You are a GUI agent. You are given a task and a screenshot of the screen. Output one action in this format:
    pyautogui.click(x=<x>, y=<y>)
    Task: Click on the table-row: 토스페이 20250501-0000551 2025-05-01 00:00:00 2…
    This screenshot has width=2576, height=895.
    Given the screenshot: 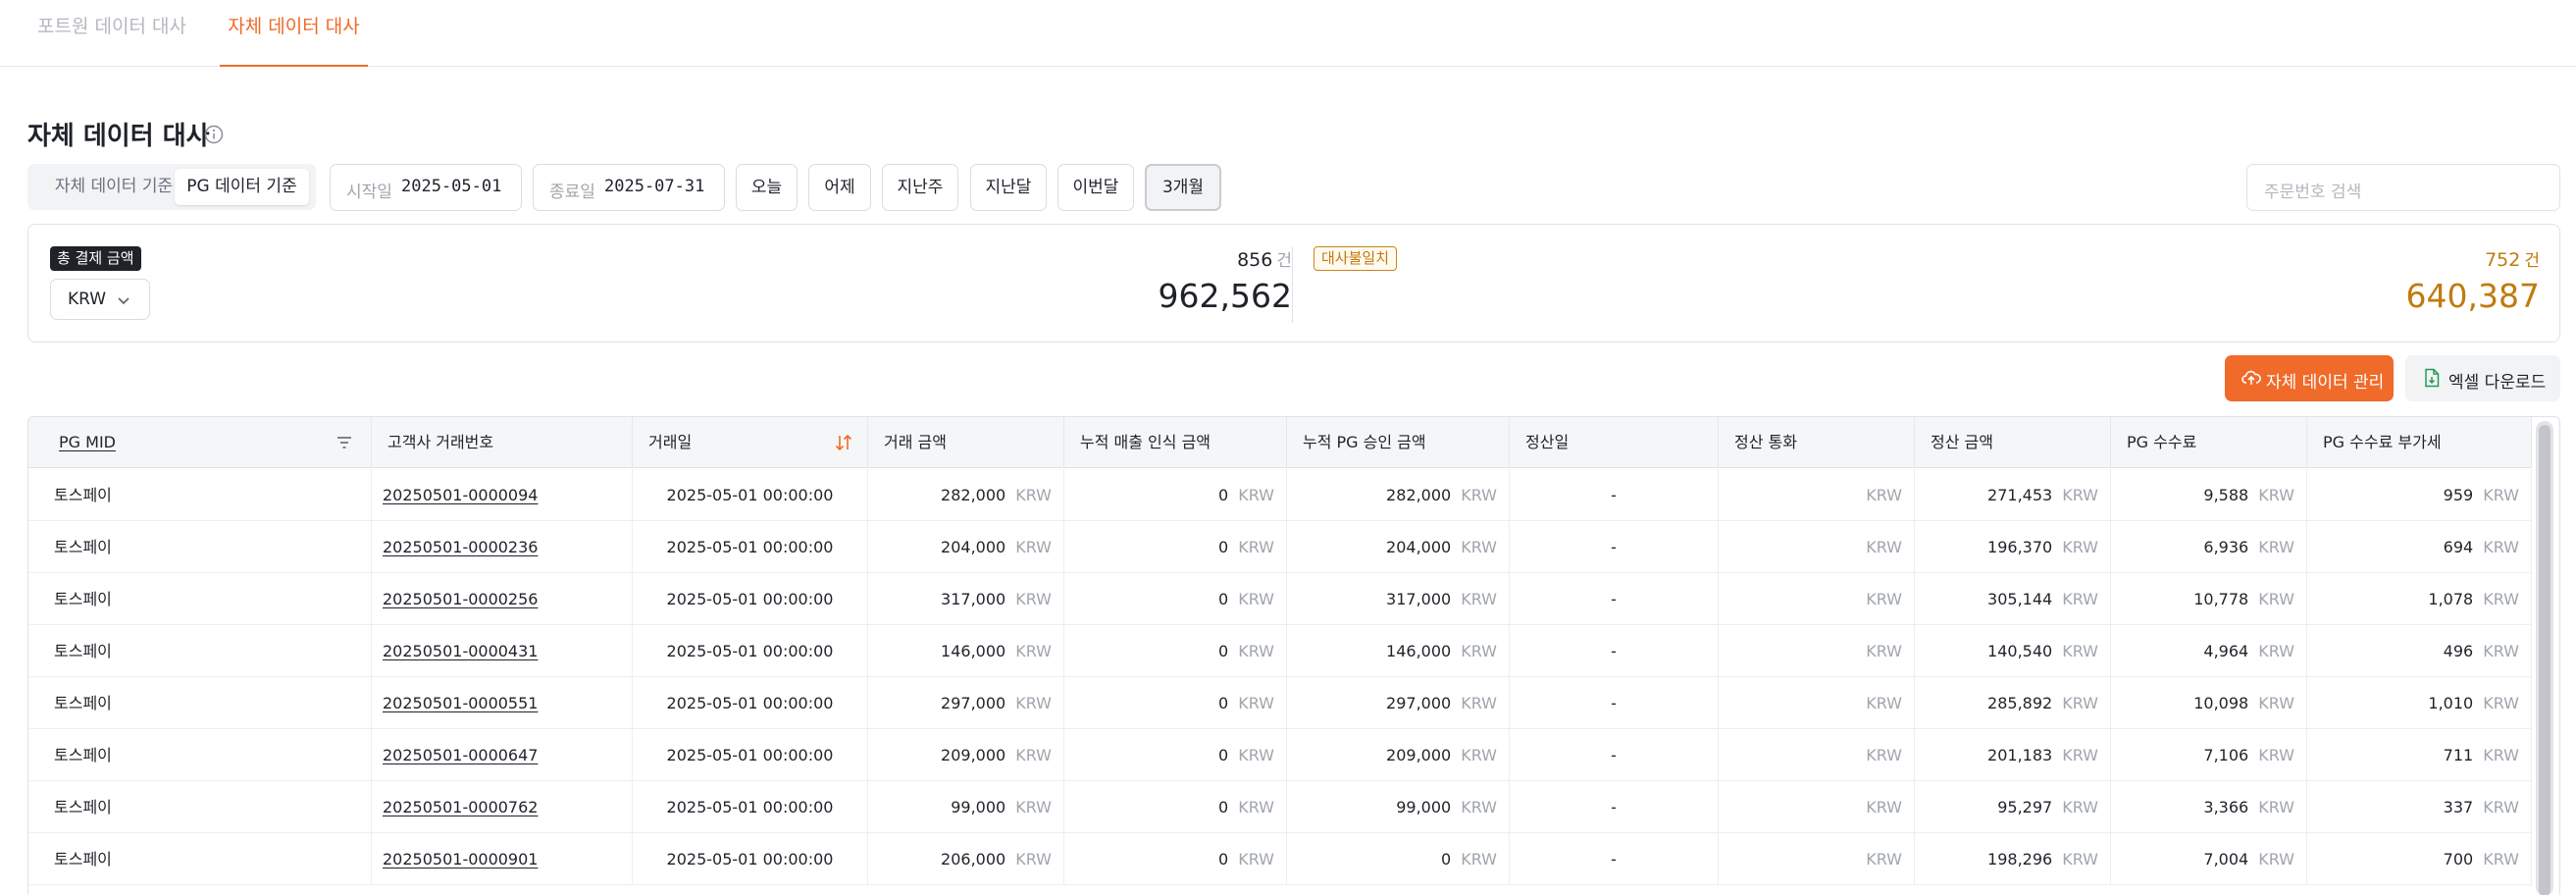 What is the action you would take?
    pyautogui.click(x=1280, y=703)
    